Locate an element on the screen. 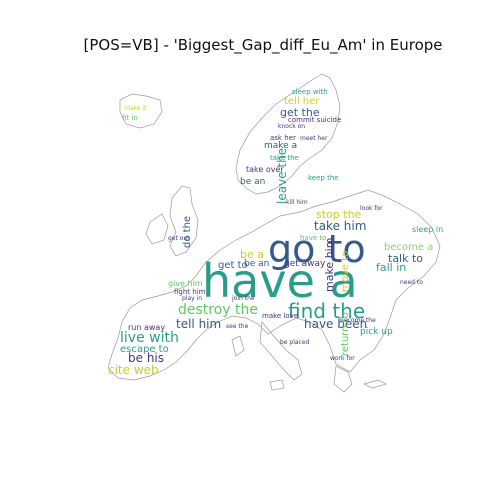 This screenshot has height=500, width=500. word-kill-him: kill him is located at coordinates (297, 202).